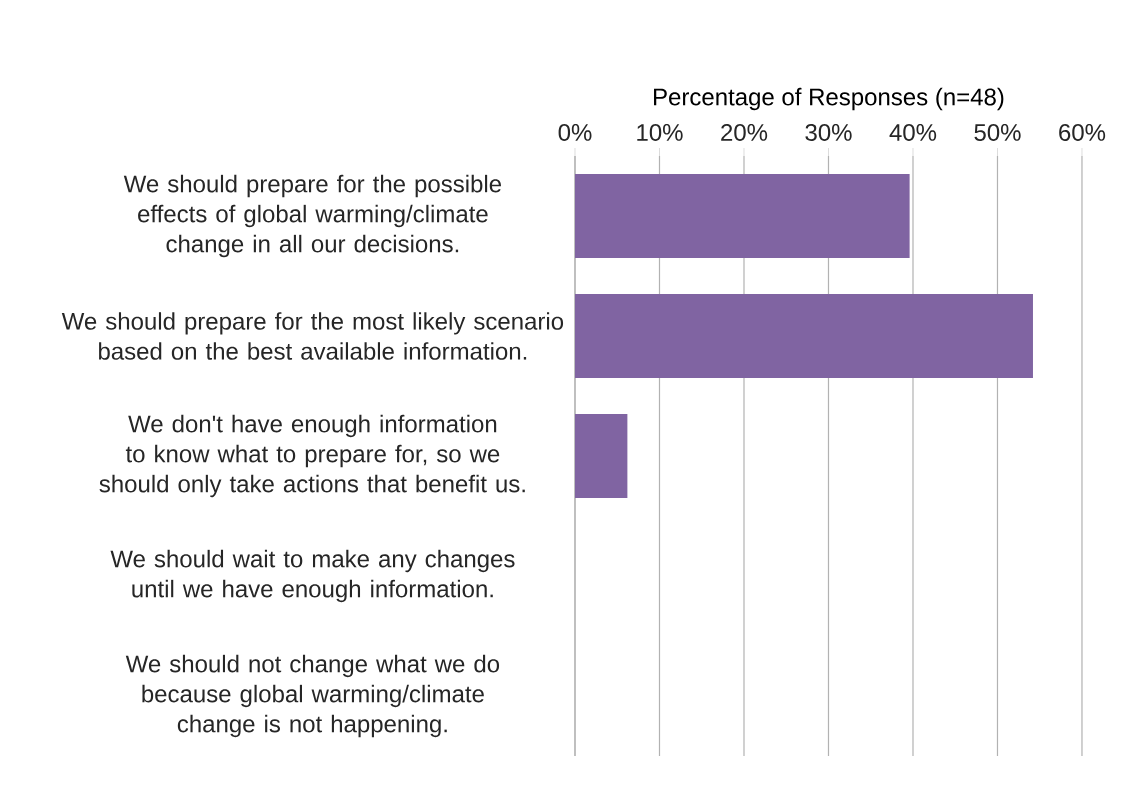 The height and width of the screenshot is (786, 1130). Describe the element at coordinates (312, 336) in the screenshot. I see `y-tick-label: We should prepare for the most likely scenario based on the best available information.` at that location.